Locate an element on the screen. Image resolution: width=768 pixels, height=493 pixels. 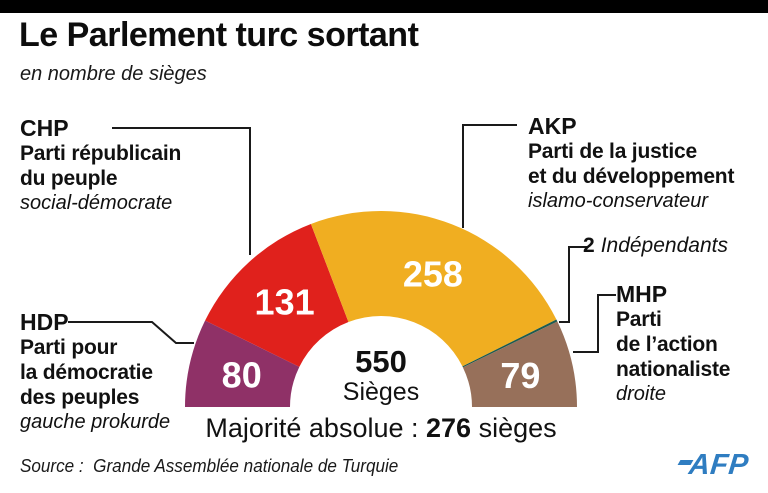
akp-callout-line is located at coordinates (489, 176).